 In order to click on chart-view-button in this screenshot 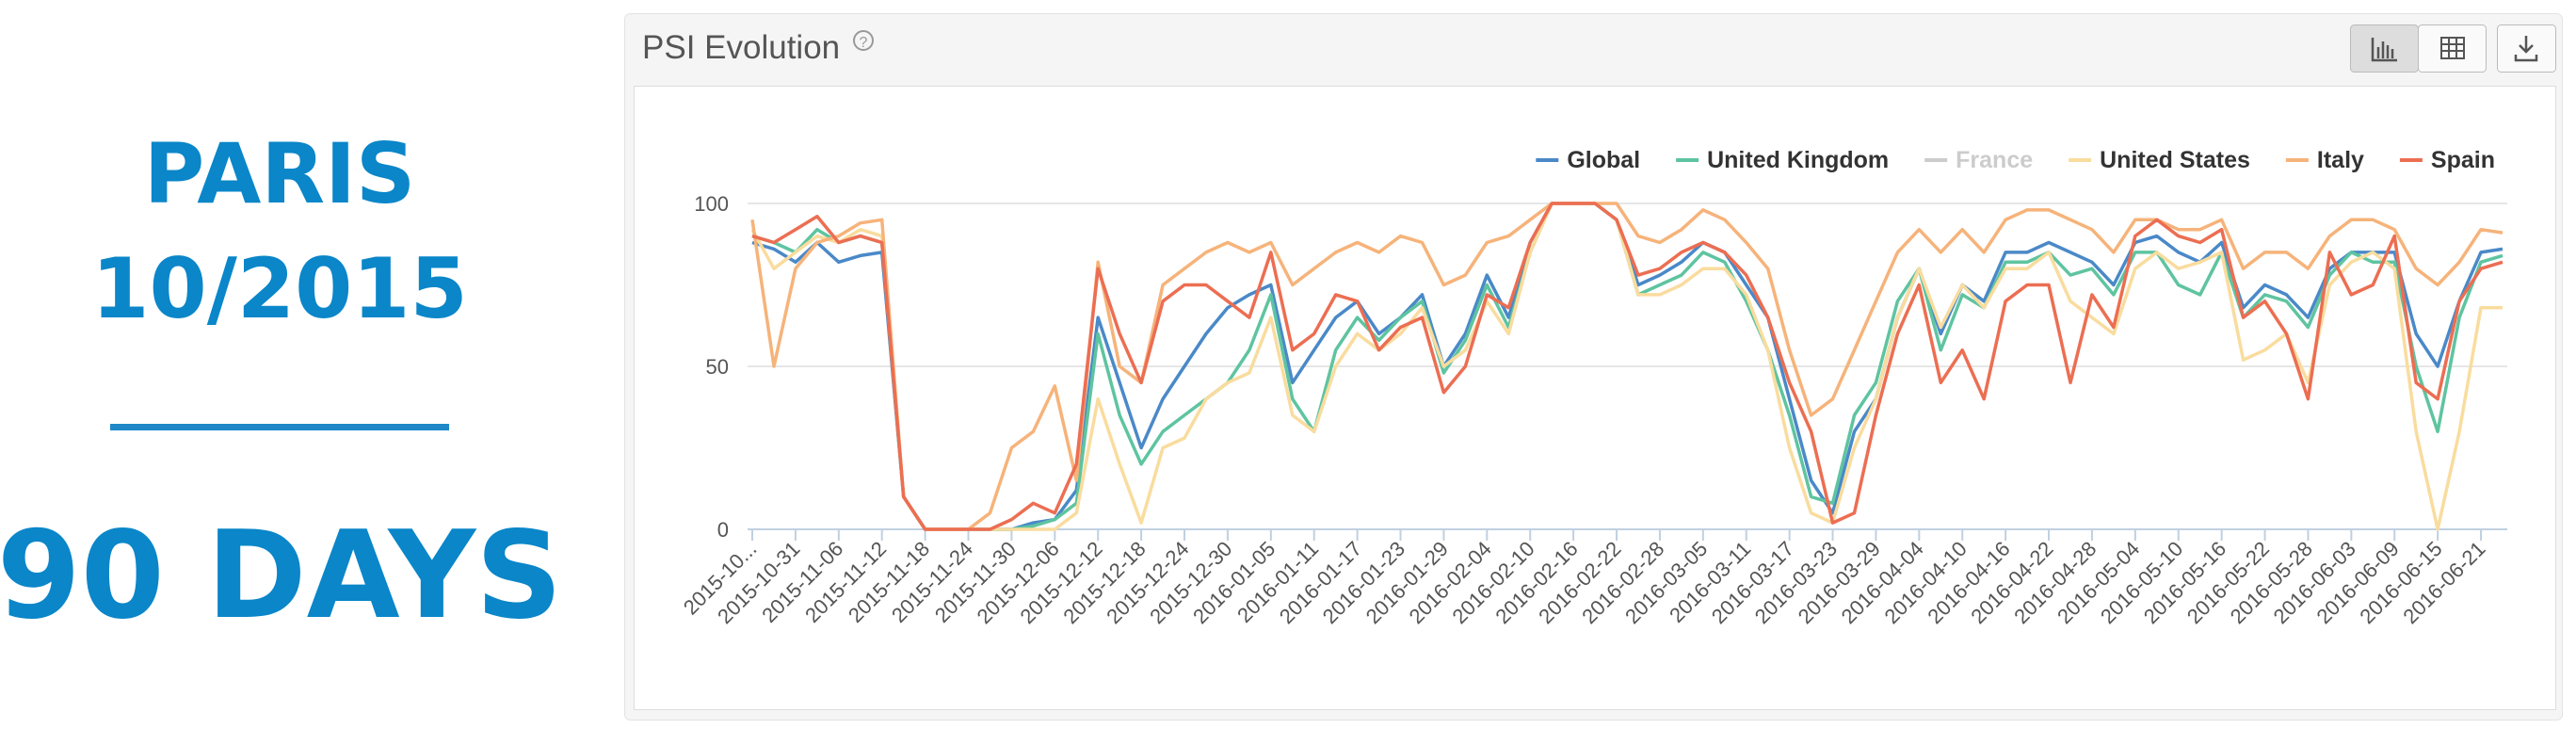, I will do `click(2384, 48)`.